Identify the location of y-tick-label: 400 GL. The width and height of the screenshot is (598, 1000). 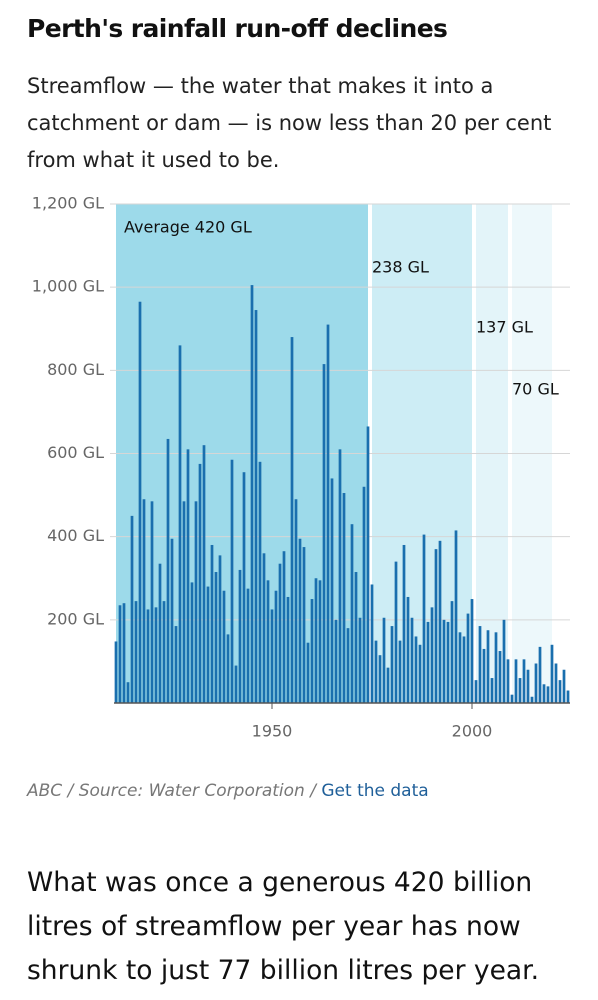
(75, 535).